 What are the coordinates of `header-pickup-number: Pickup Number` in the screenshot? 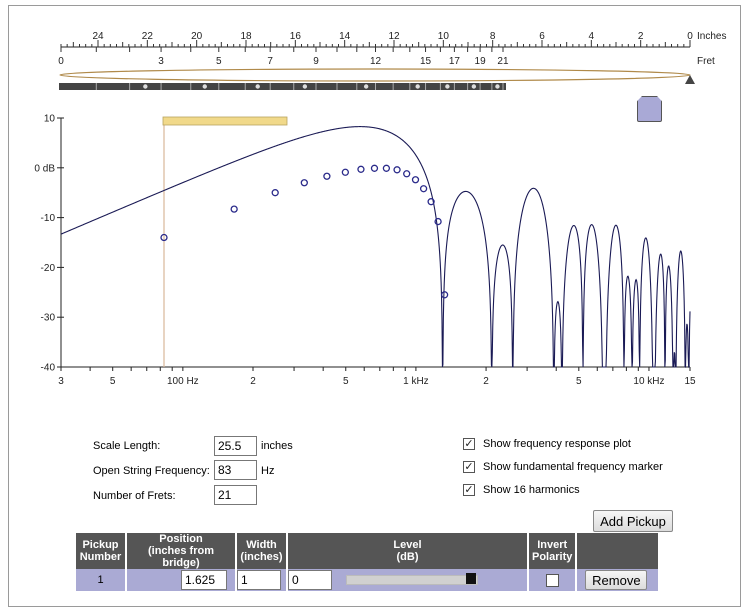 It's located at (100, 551).